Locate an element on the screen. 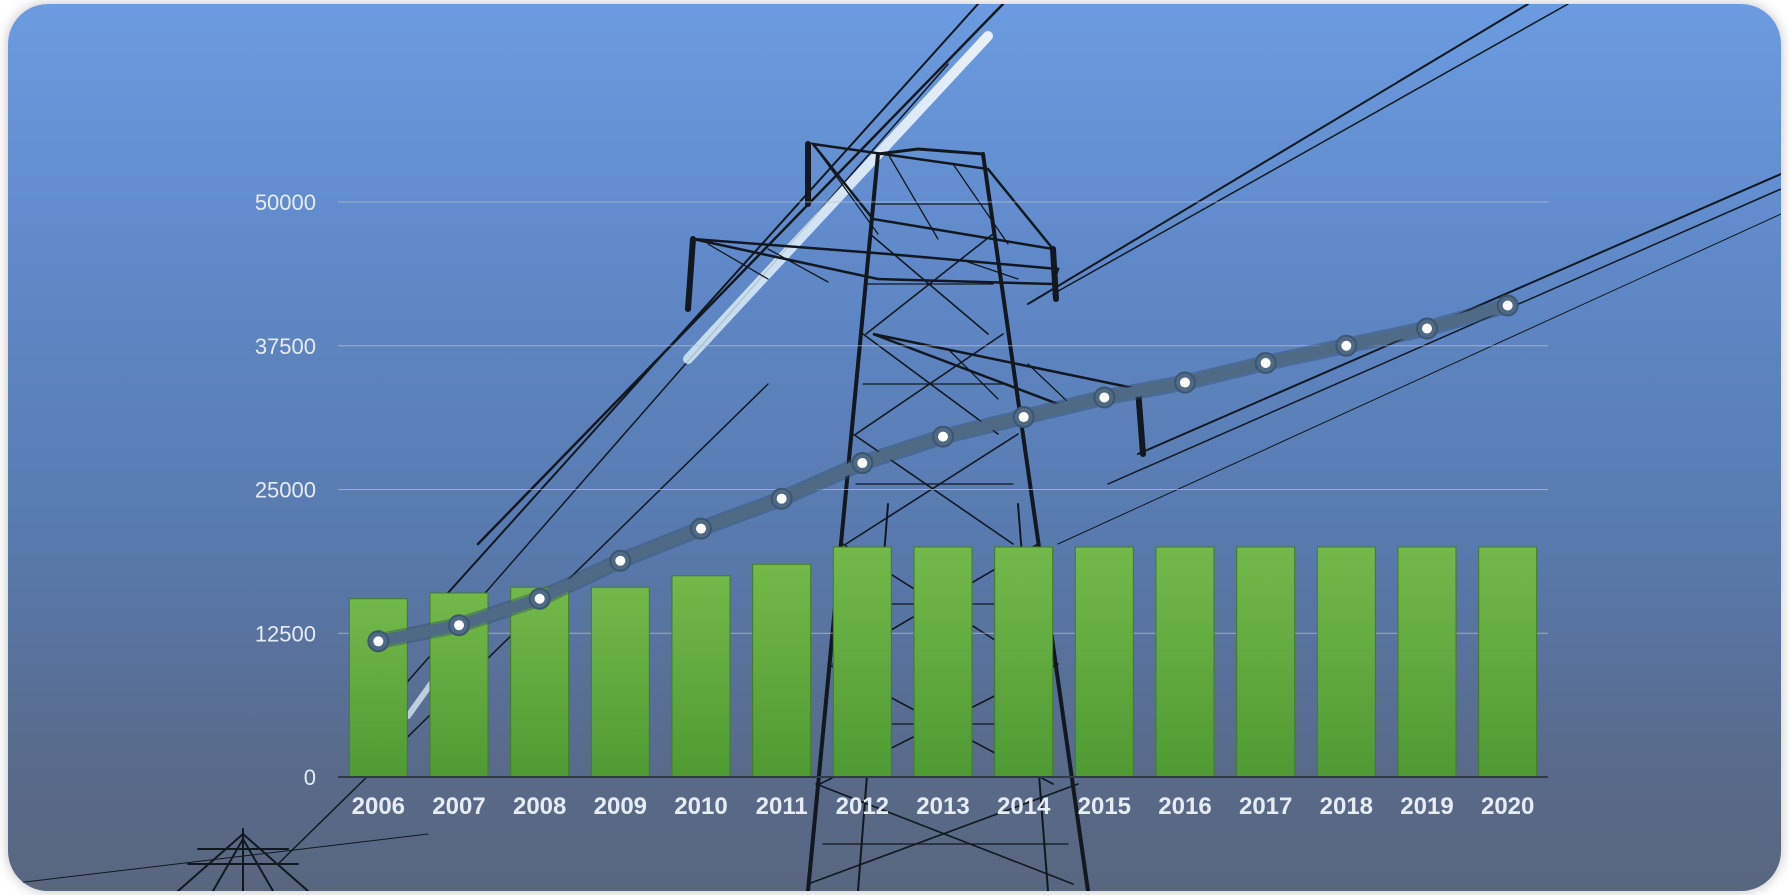  y-tick-label: 37500 is located at coordinates (285, 346).